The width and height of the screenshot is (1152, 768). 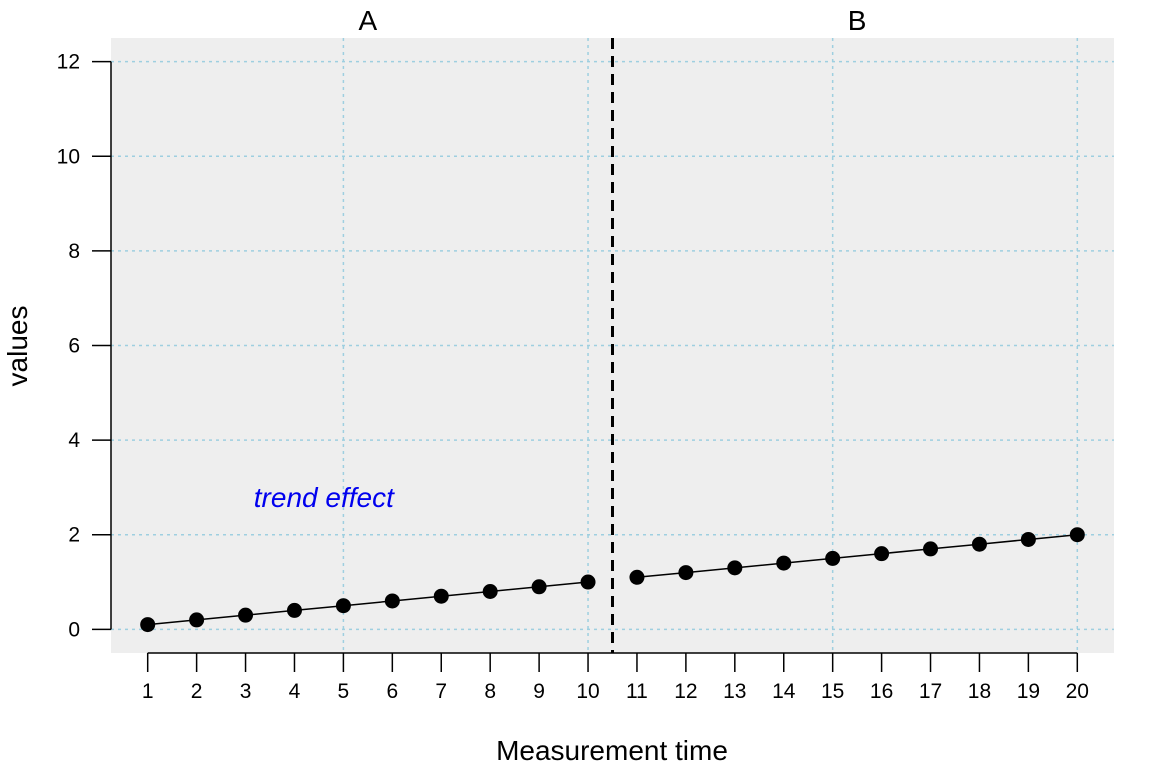 I want to click on x-tick-label: 20, so click(x=1077, y=691).